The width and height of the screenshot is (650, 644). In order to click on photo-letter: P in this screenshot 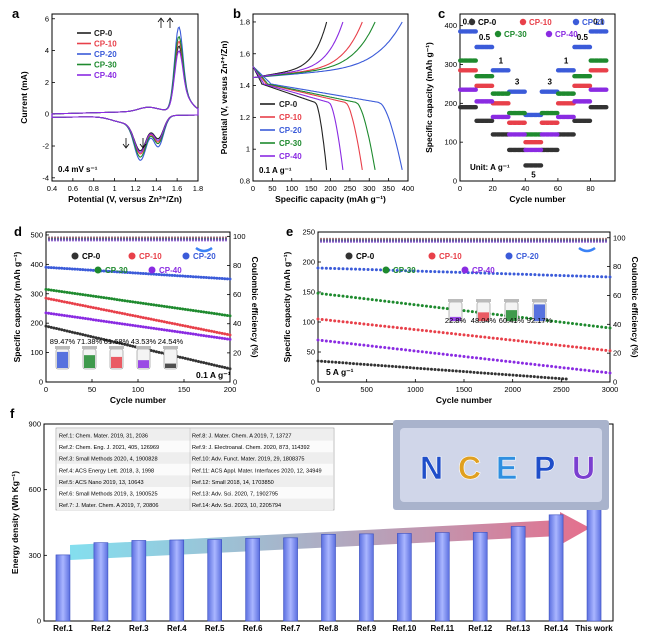, I will do `click(544, 468)`.